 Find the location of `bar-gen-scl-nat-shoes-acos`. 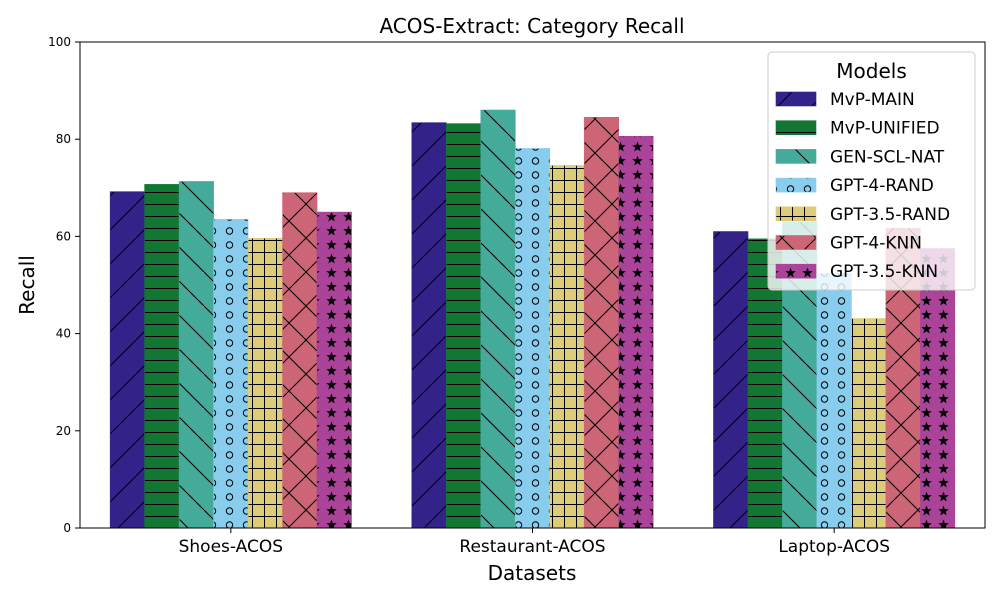

bar-gen-scl-nat-shoes-acos is located at coordinates (196, 355).